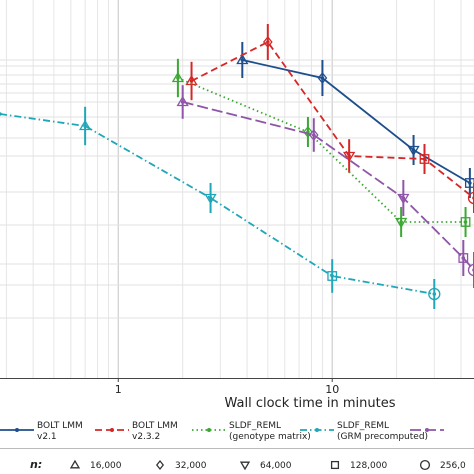 Image resolution: width=474 pixels, height=474 pixels. What do you see at coordinates (310, 403) in the screenshot?
I see `x-axis-label: Wall clock time in minutes` at bounding box center [310, 403].